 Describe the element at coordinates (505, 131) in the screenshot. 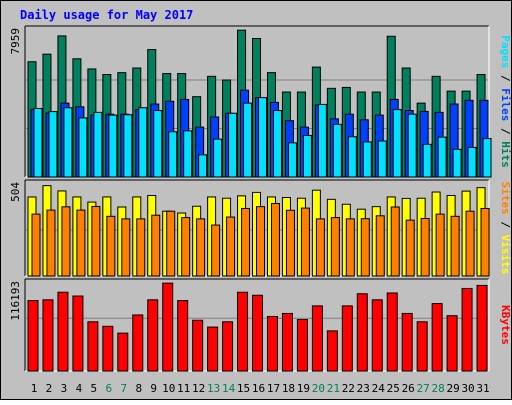

I see `hits-panel-ylabel-part: /` at that location.